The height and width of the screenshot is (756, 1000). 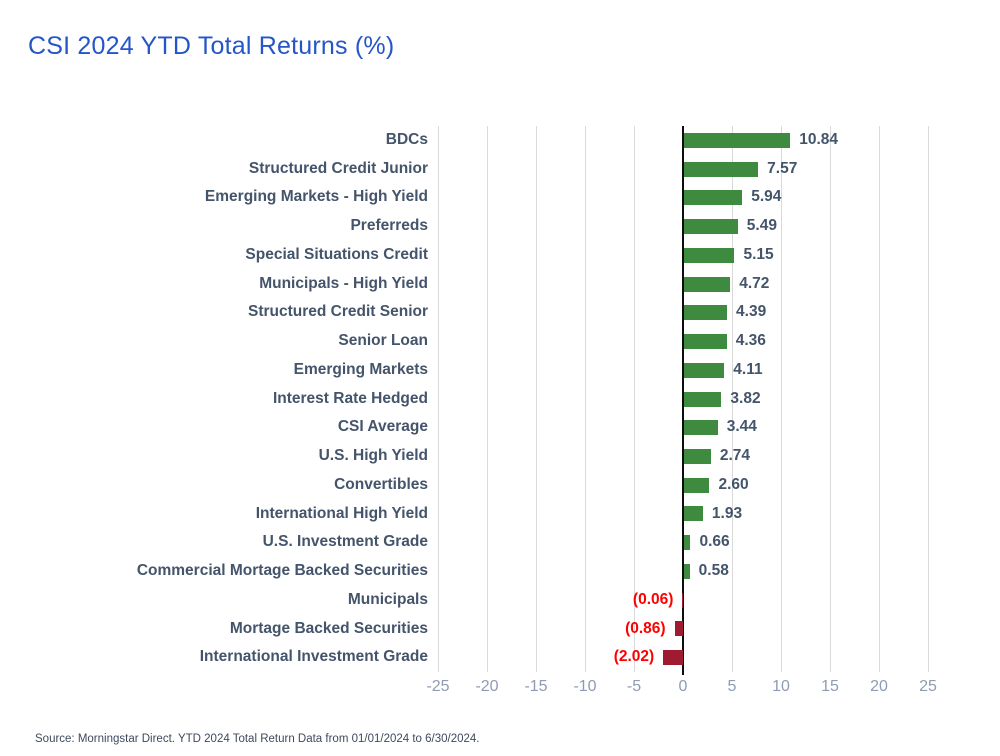 I want to click on category-label: Interest Rate Hedged, so click(x=350, y=398).